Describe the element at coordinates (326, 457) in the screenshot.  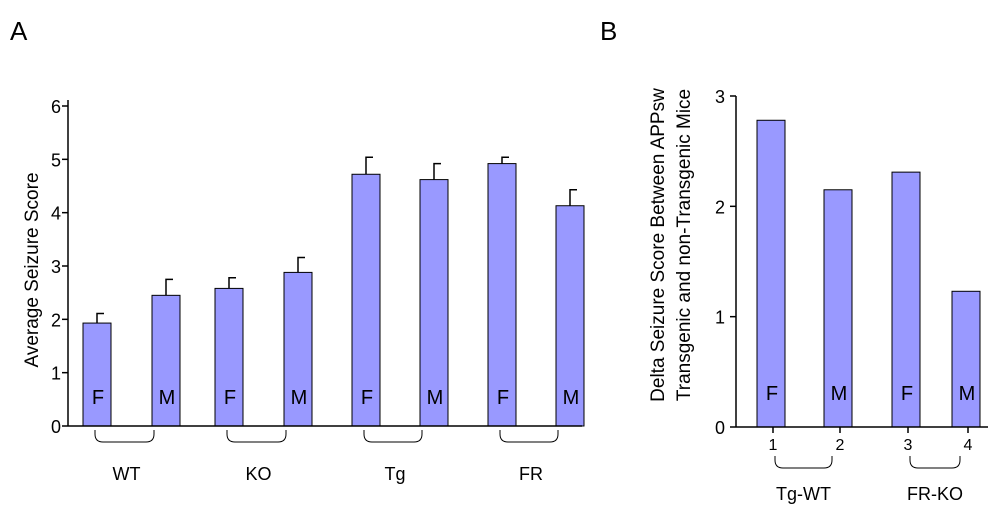
I see `panel-a-groups: WT KO Tg FR` at that location.